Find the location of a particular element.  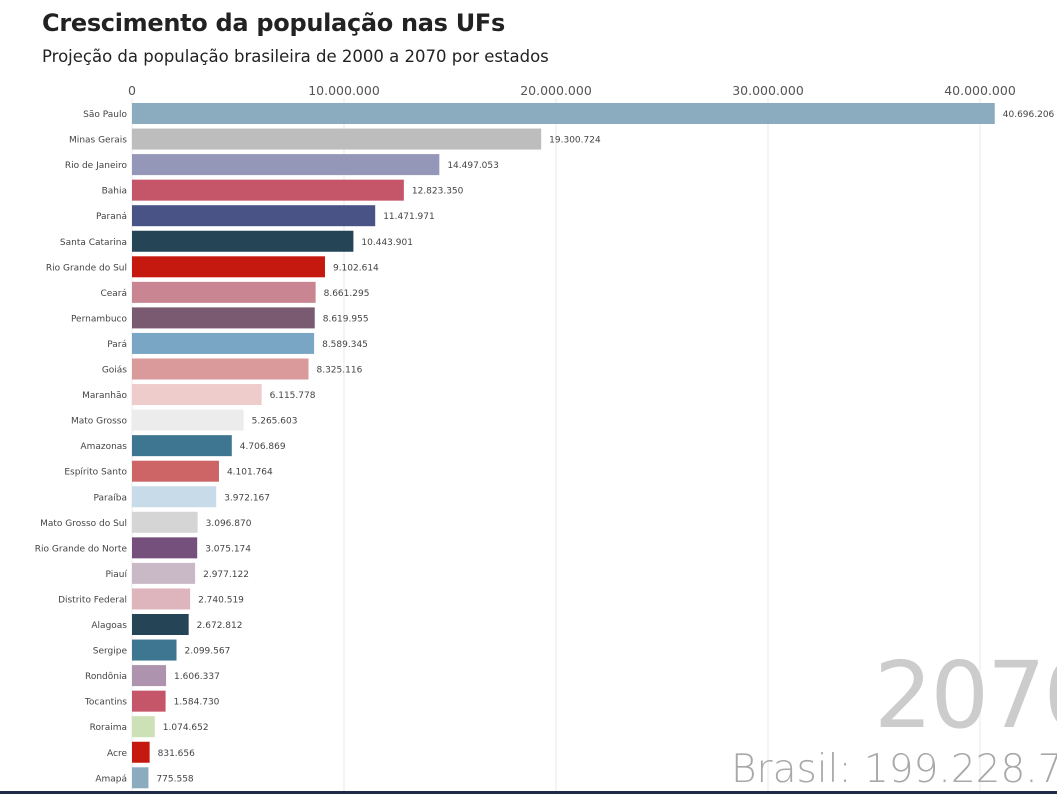

x-tick-label: 10.000.000 is located at coordinates (344, 90).